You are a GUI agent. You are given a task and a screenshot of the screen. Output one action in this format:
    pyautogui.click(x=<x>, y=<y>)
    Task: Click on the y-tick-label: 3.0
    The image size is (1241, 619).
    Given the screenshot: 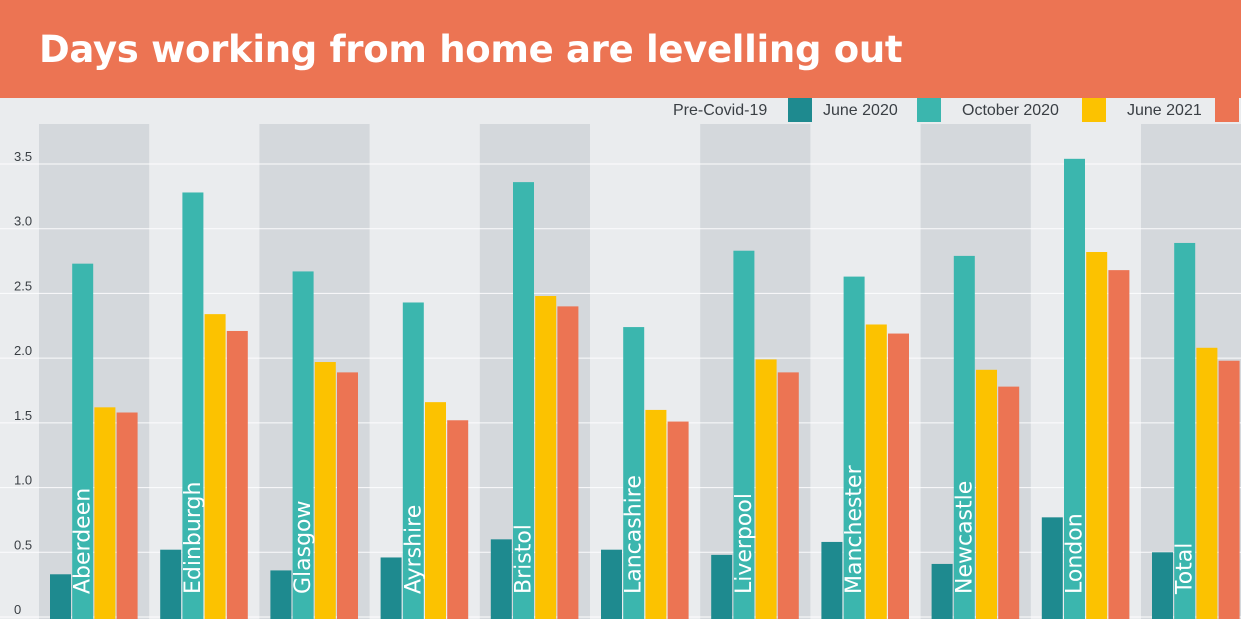 What is the action you would take?
    pyautogui.click(x=23, y=221)
    